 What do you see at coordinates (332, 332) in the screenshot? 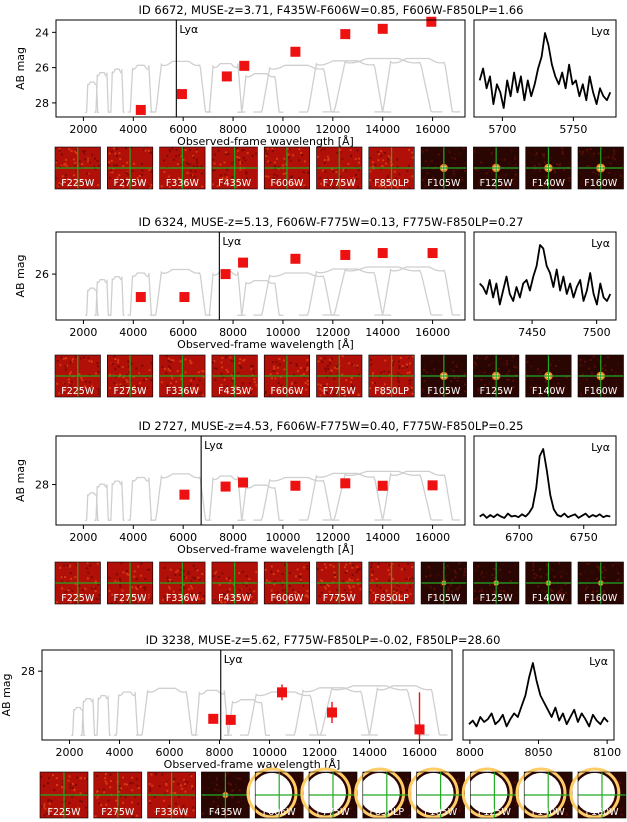
I see `x-tick-label: 12000` at bounding box center [332, 332].